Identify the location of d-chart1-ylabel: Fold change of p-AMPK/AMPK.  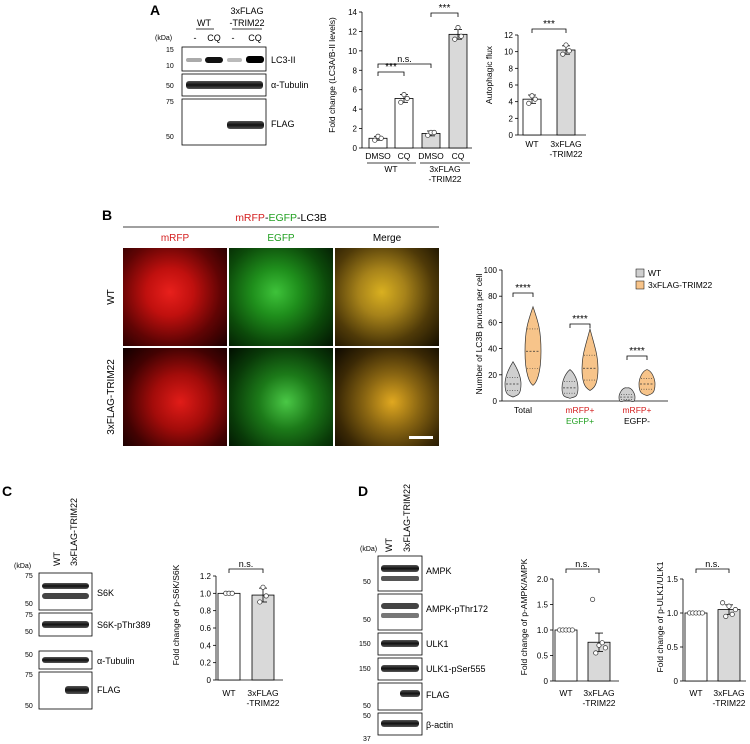
(524, 616).